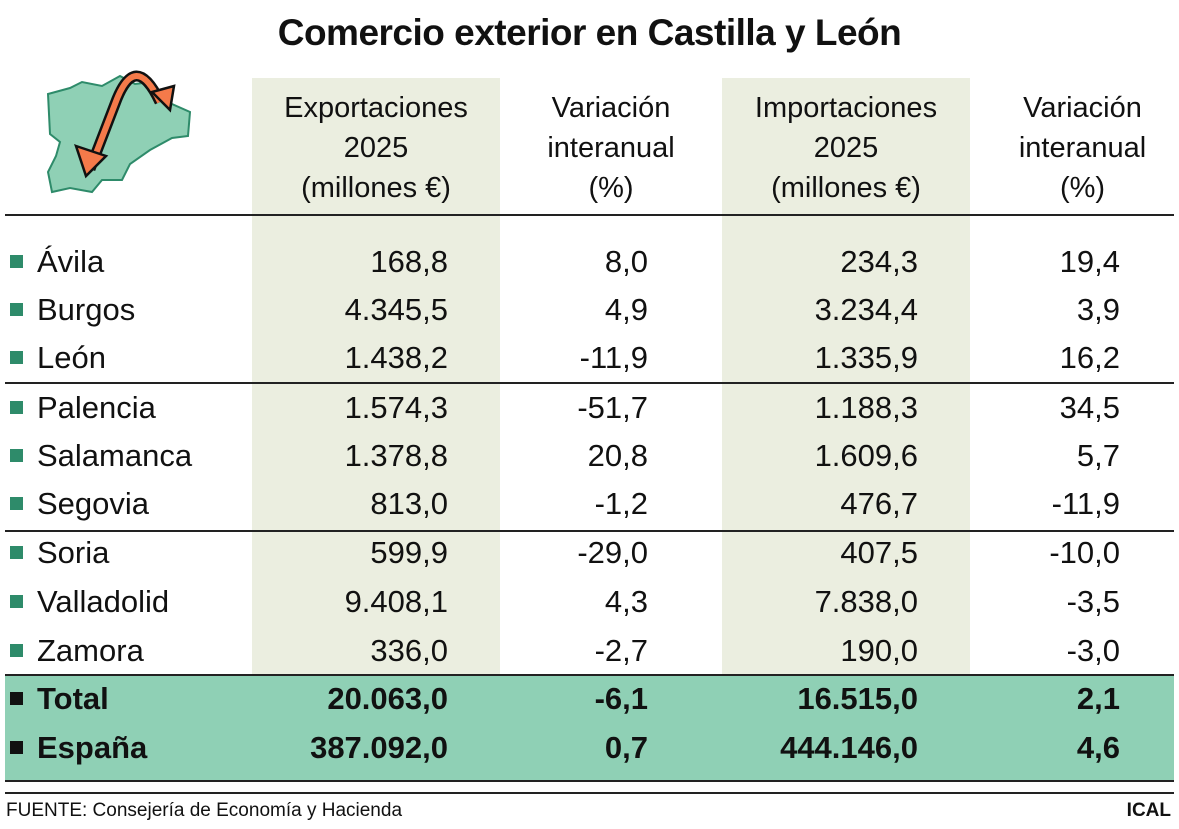 The image size is (1179, 829). Describe the element at coordinates (589, 262) in the screenshot. I see `table-row: Ávila 168,8 8,0 234,3 19,4` at that location.